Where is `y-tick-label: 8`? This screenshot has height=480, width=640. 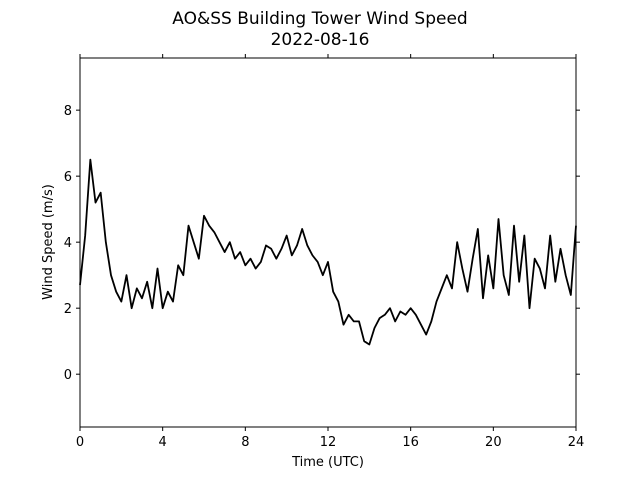 y-tick-label: 8 is located at coordinates (68, 111).